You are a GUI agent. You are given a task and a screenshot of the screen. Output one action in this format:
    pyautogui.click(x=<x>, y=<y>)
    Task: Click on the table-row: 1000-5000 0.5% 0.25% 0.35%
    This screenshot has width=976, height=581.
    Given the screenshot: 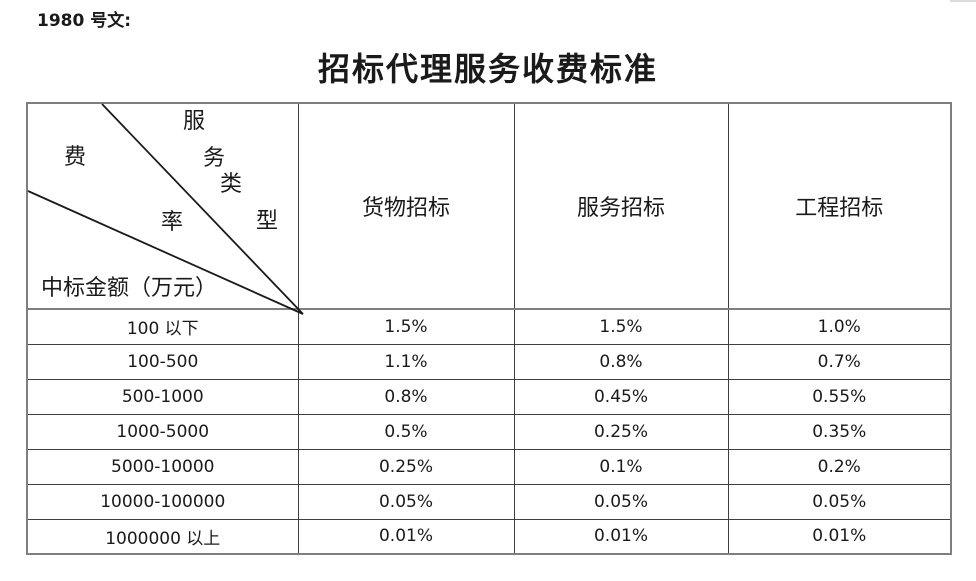 What is the action you would take?
    pyautogui.click(x=489, y=431)
    